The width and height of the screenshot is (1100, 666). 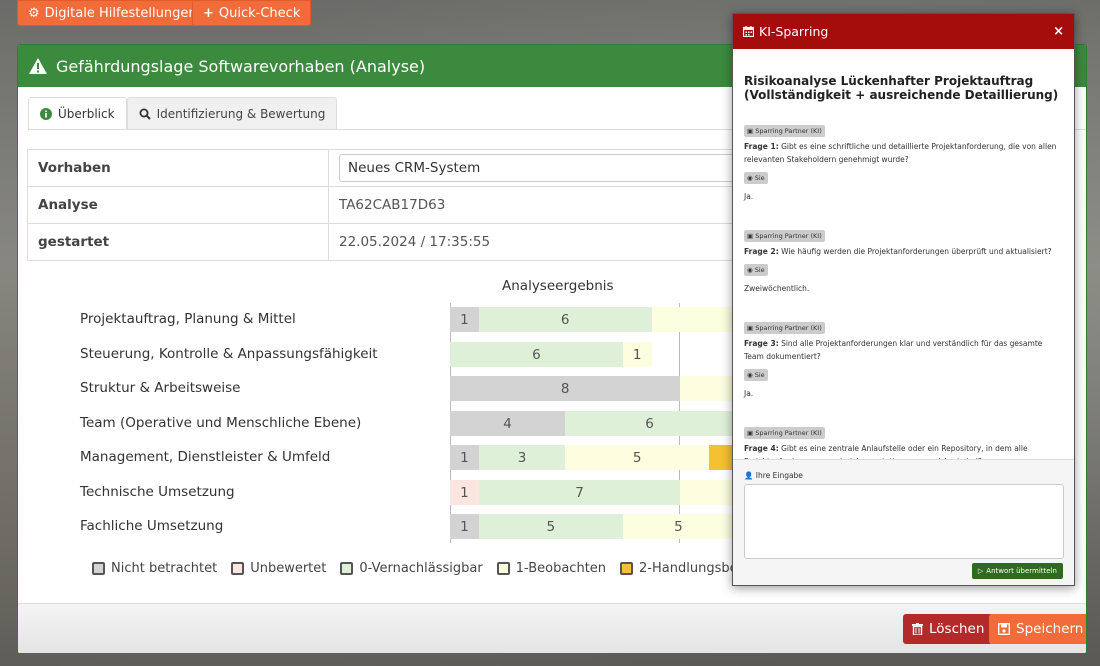 What do you see at coordinates (903, 31) in the screenshot?
I see `dialog-header: KI-Sparring ×` at bounding box center [903, 31].